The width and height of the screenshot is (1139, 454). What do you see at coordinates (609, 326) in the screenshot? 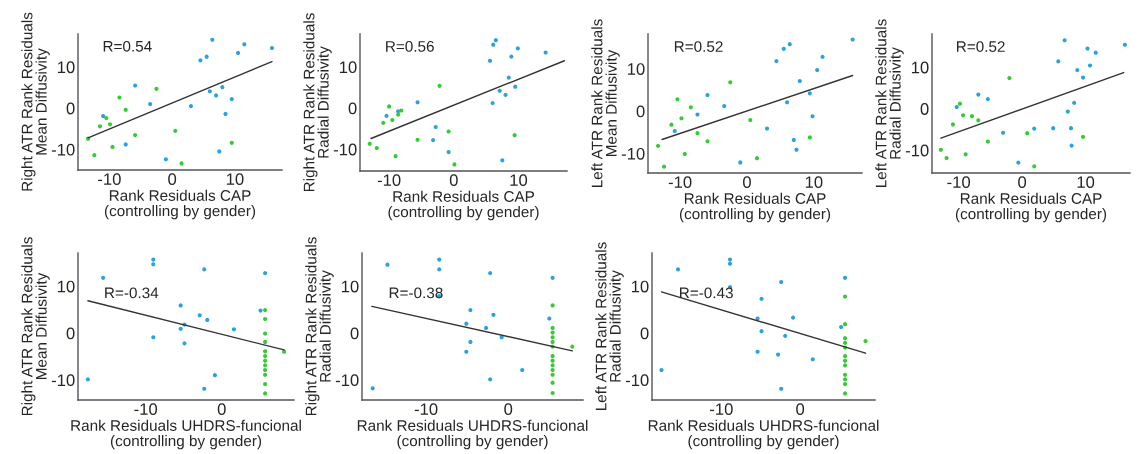
I see `y-axis-title: Left ATR Rank Residuals Radial Diffusivity` at bounding box center [609, 326].